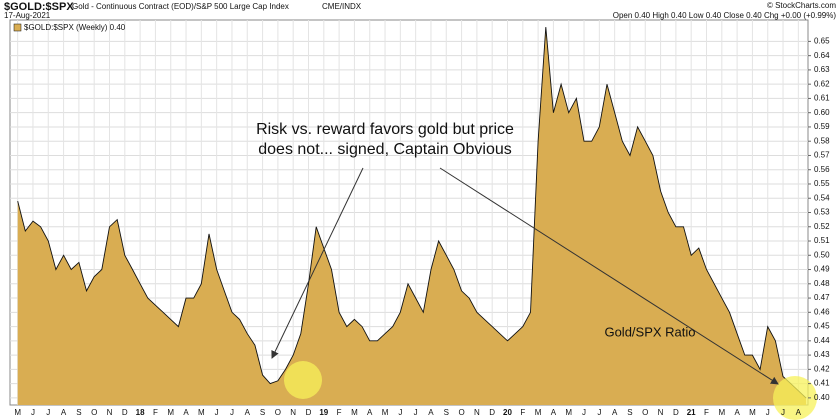 The width and height of the screenshot is (840, 420). Describe the element at coordinates (317, 263) in the screenshot. I see `arrow` at that location.